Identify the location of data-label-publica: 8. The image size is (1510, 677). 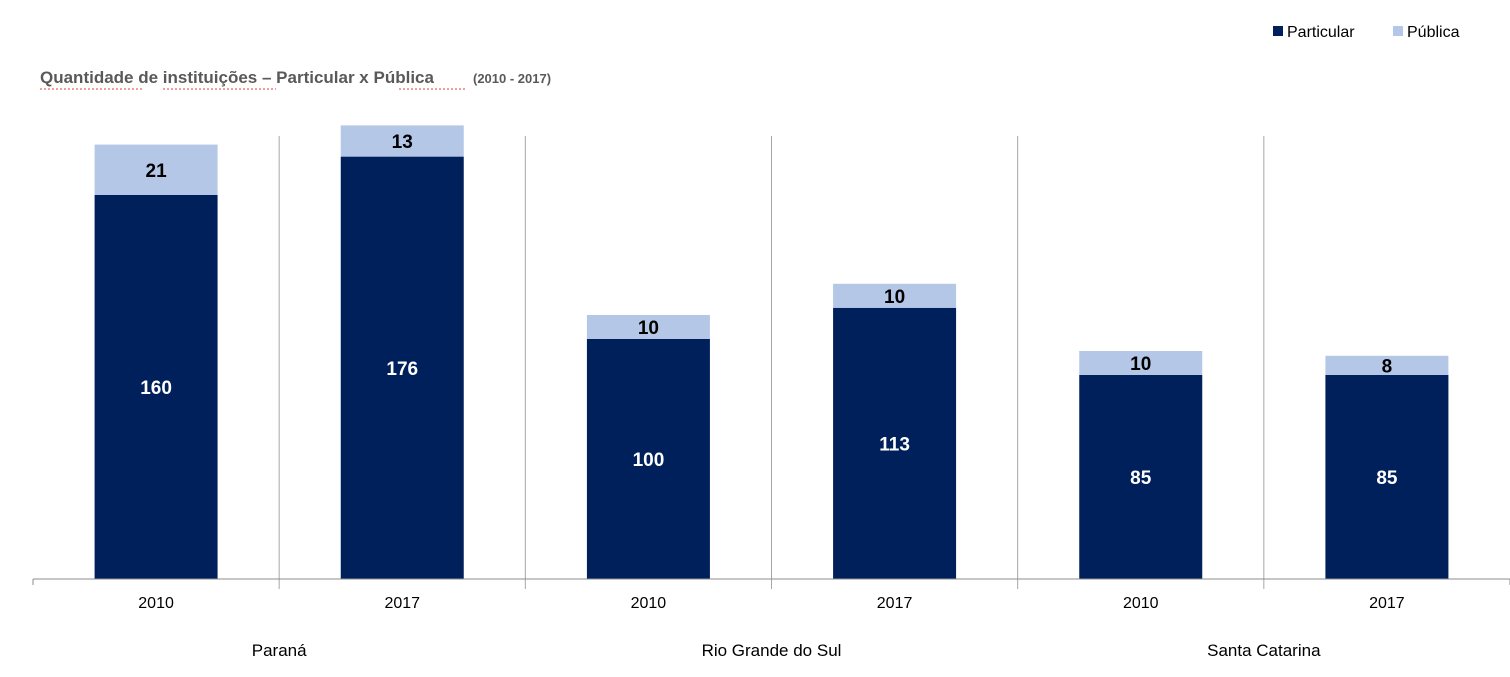
(1387, 366).